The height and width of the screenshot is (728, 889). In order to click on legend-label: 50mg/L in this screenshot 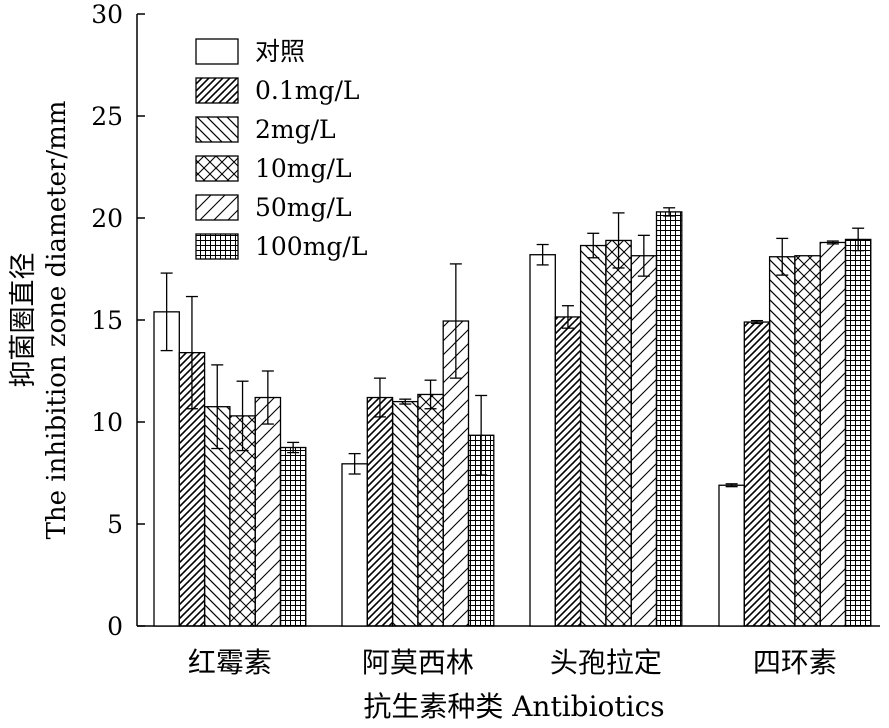, I will do `click(303, 207)`.